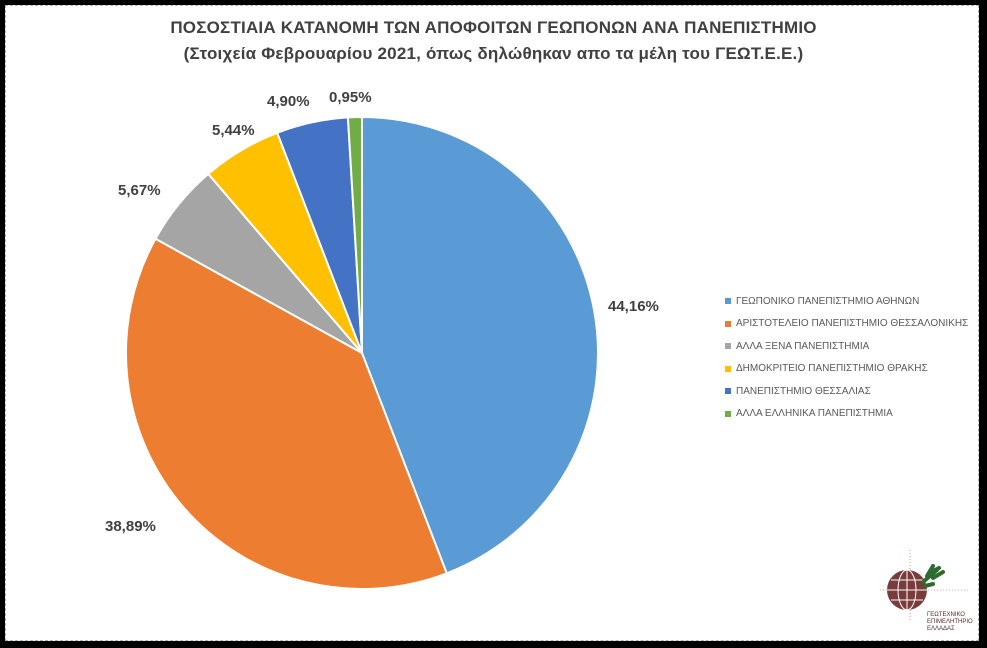 This screenshot has height=648, width=987. What do you see at coordinates (832, 369) in the screenshot?
I see `legend-label: ΔΗΜΟΚΡΙΤΕΙΟ ΠΑΝΕΠΙΣΤΗΜΙΟ ΘΡΑΚΗΣ` at bounding box center [832, 369].